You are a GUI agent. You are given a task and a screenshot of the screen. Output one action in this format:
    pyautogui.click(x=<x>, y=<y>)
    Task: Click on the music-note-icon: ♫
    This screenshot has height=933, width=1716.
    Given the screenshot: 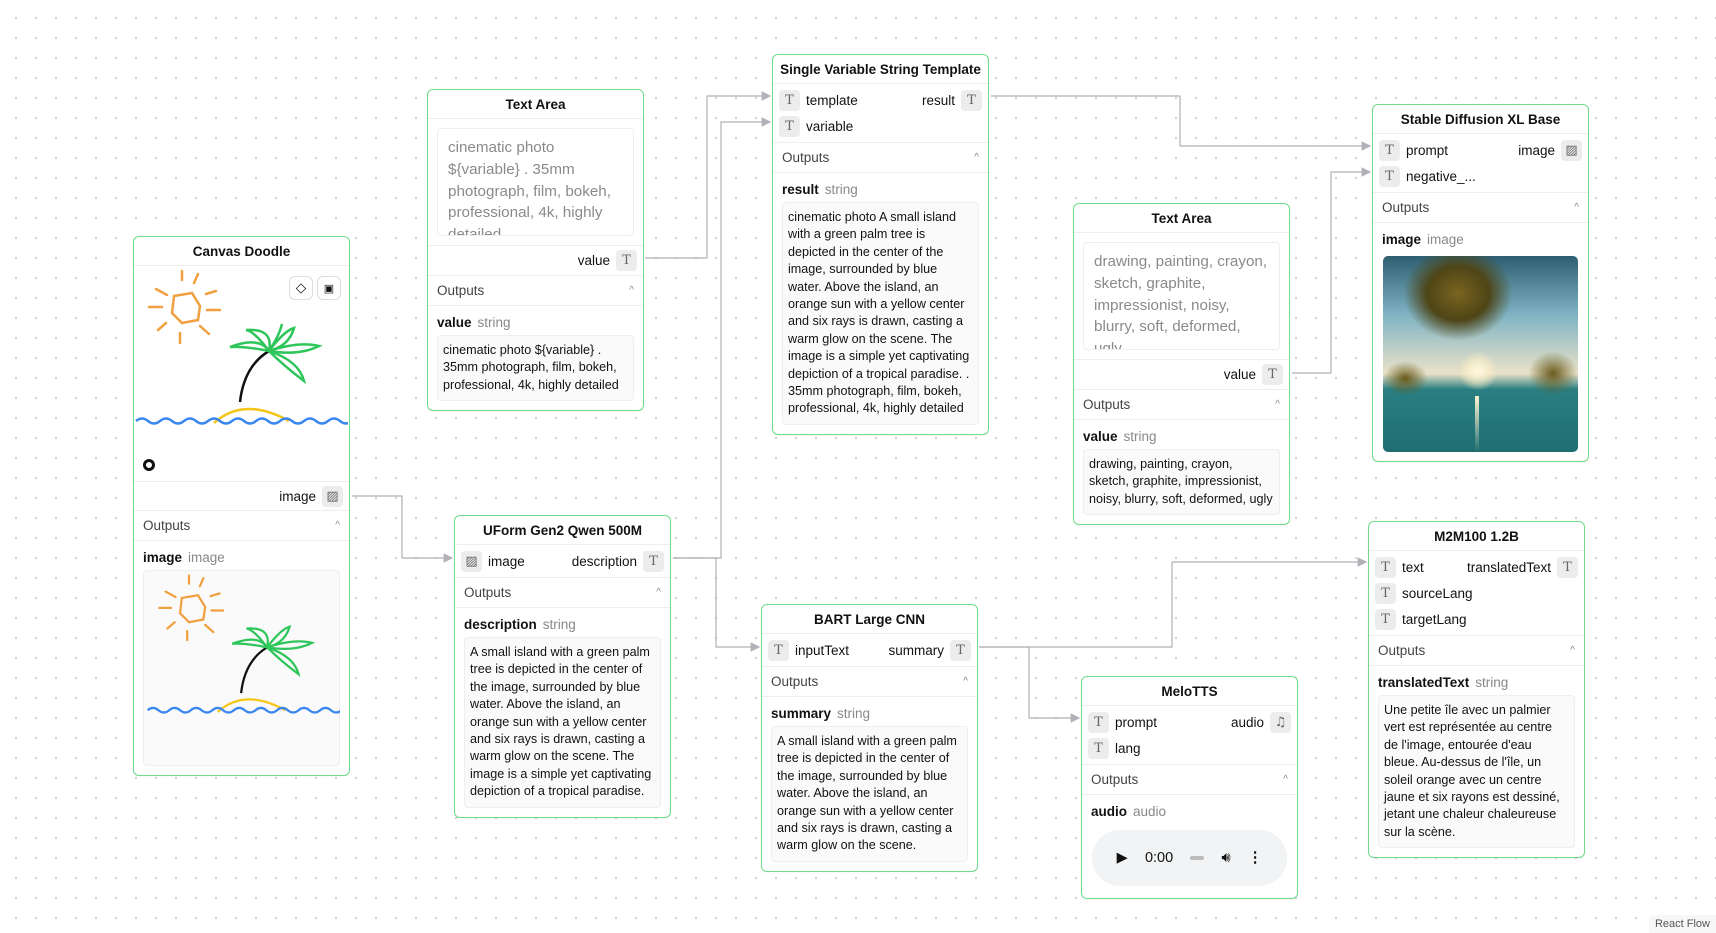 What is the action you would take?
    pyautogui.click(x=1280, y=722)
    